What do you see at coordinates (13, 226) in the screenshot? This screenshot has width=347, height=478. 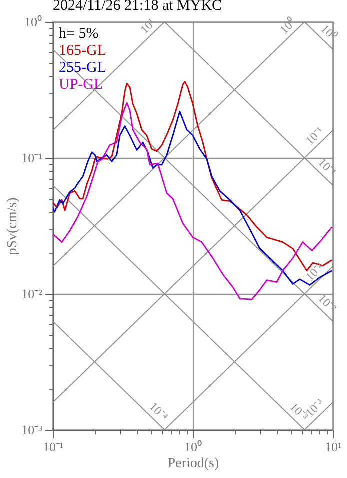 I see `y-axis-title: pSv(cm/s)` at bounding box center [13, 226].